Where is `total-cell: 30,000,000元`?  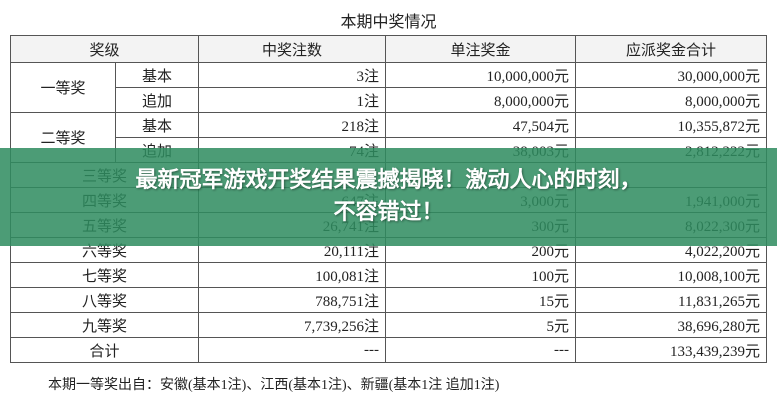 total-cell: 30,000,000元 is located at coordinates (671, 75).